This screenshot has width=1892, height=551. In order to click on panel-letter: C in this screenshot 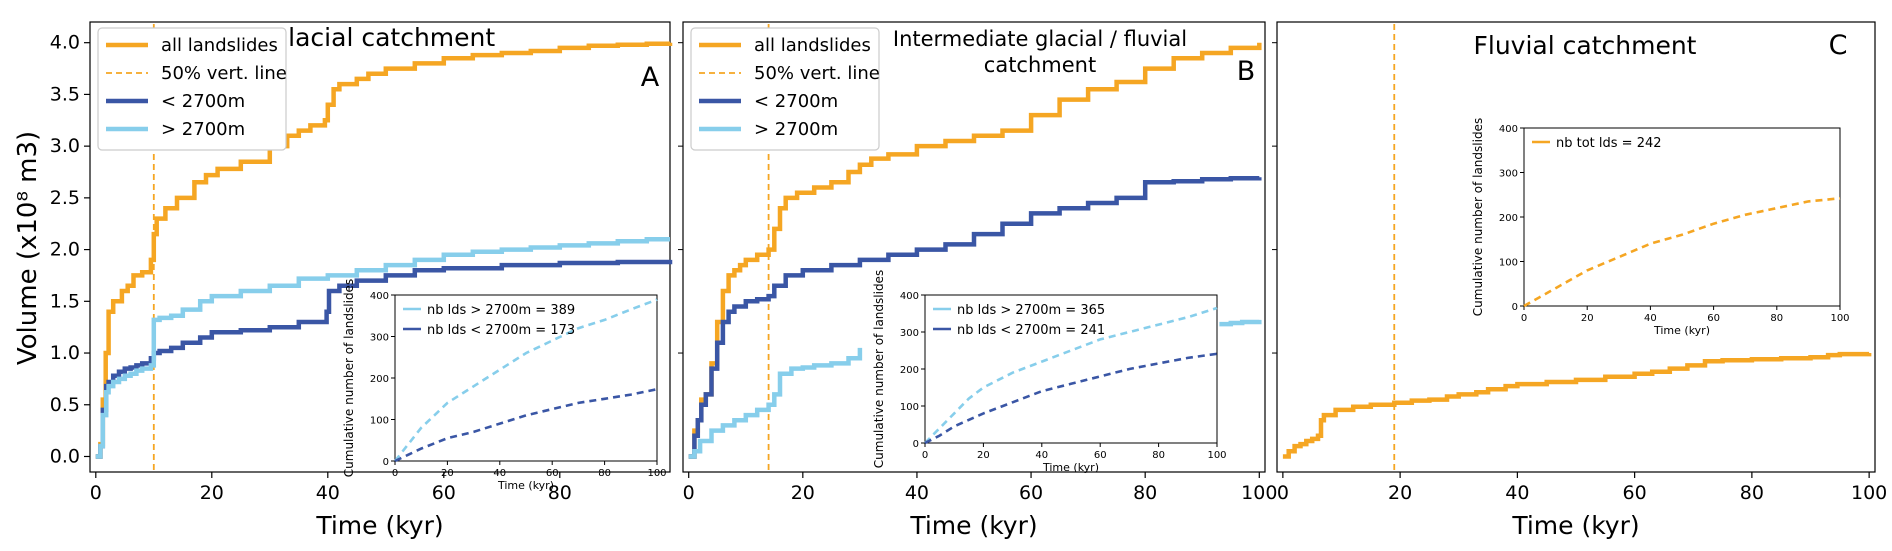, I will do `click(1838, 45)`.